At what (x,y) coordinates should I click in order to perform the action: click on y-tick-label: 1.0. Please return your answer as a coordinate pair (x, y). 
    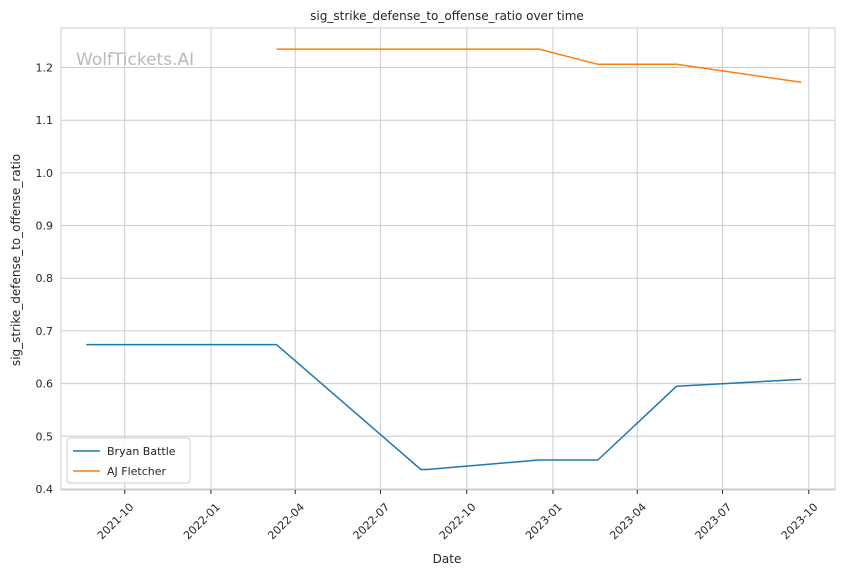
    Looking at the image, I should click on (45, 173).